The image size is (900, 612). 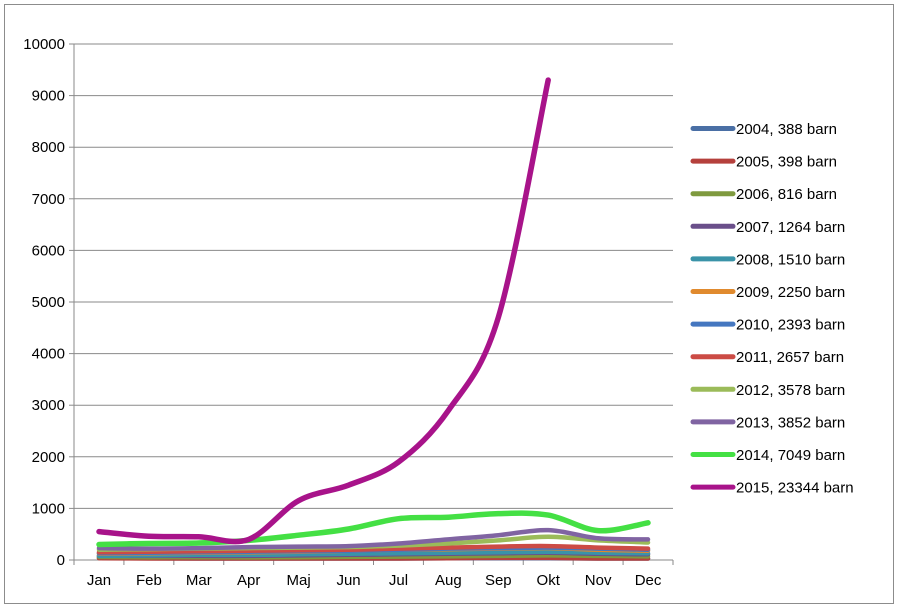 I want to click on x-tick-label: Feb, so click(x=149, y=580).